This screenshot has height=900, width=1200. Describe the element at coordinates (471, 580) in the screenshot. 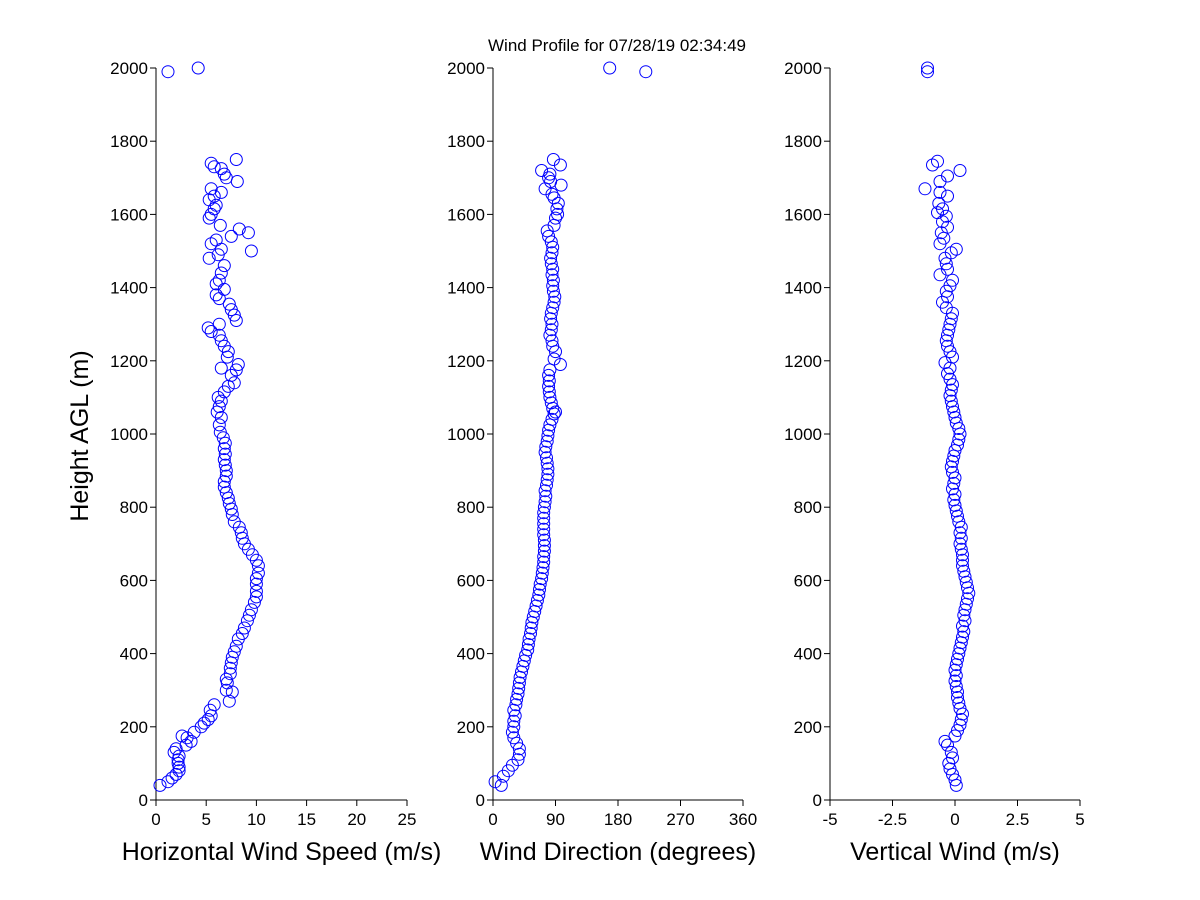

I see `wind-direction-y-tick-label: 600` at that location.